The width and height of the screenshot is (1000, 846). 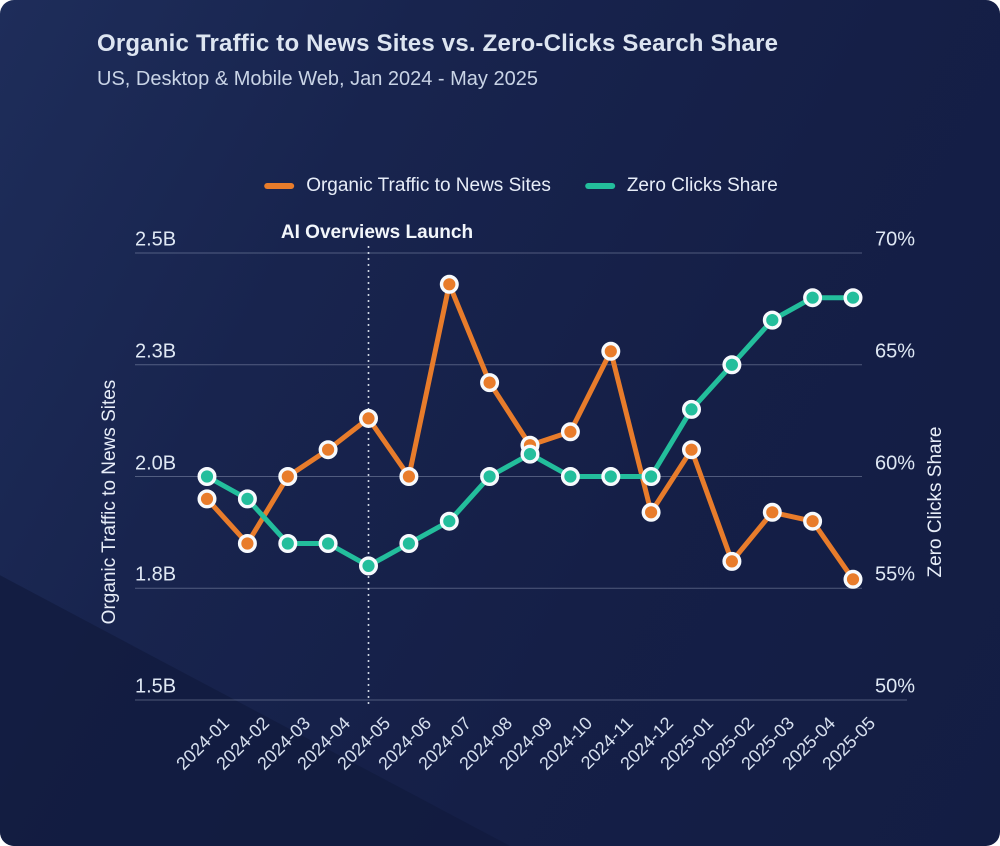 I want to click on left-axis-title: Organic Traffic to News Sites, so click(x=109, y=502).